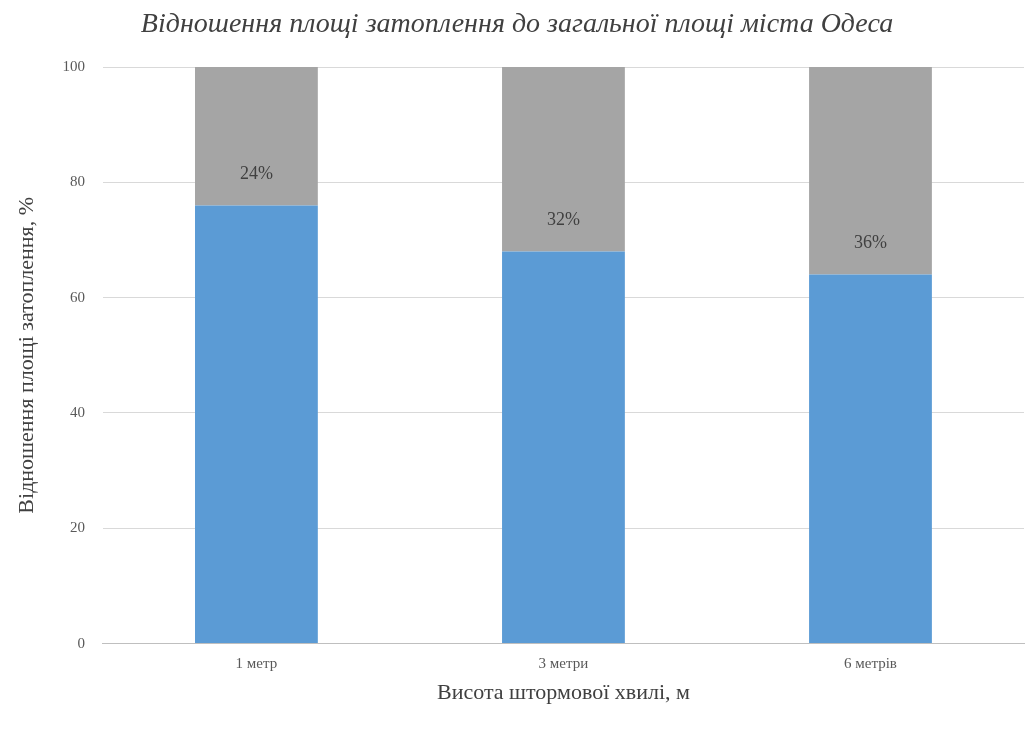  What do you see at coordinates (517, 23) in the screenshot?
I see `chart-title: Відношення площі затоплення до загальної площі міста Одеса` at bounding box center [517, 23].